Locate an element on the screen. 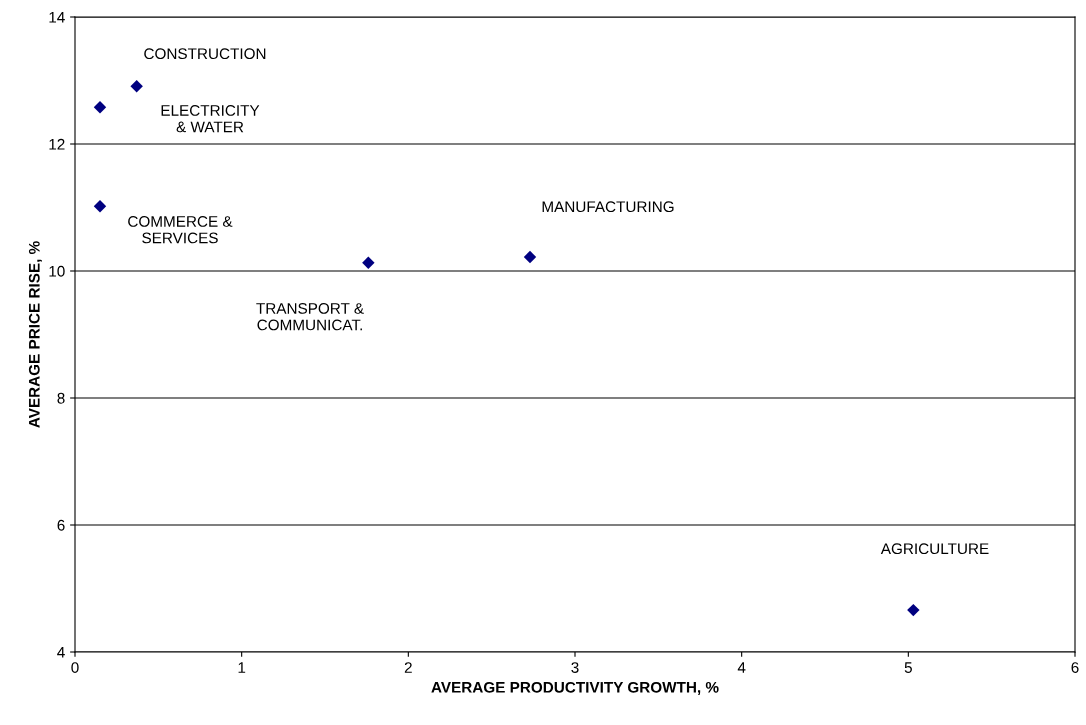 The height and width of the screenshot is (725, 1086). x-tick-label: 2 is located at coordinates (408, 667).